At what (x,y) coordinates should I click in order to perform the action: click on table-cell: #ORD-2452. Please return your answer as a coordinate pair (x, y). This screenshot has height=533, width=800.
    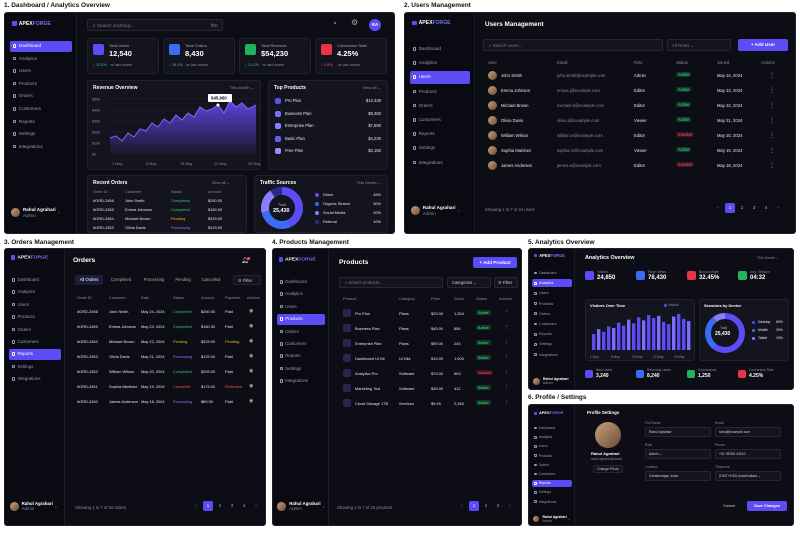
    Looking at the image, I should click on (87, 371).